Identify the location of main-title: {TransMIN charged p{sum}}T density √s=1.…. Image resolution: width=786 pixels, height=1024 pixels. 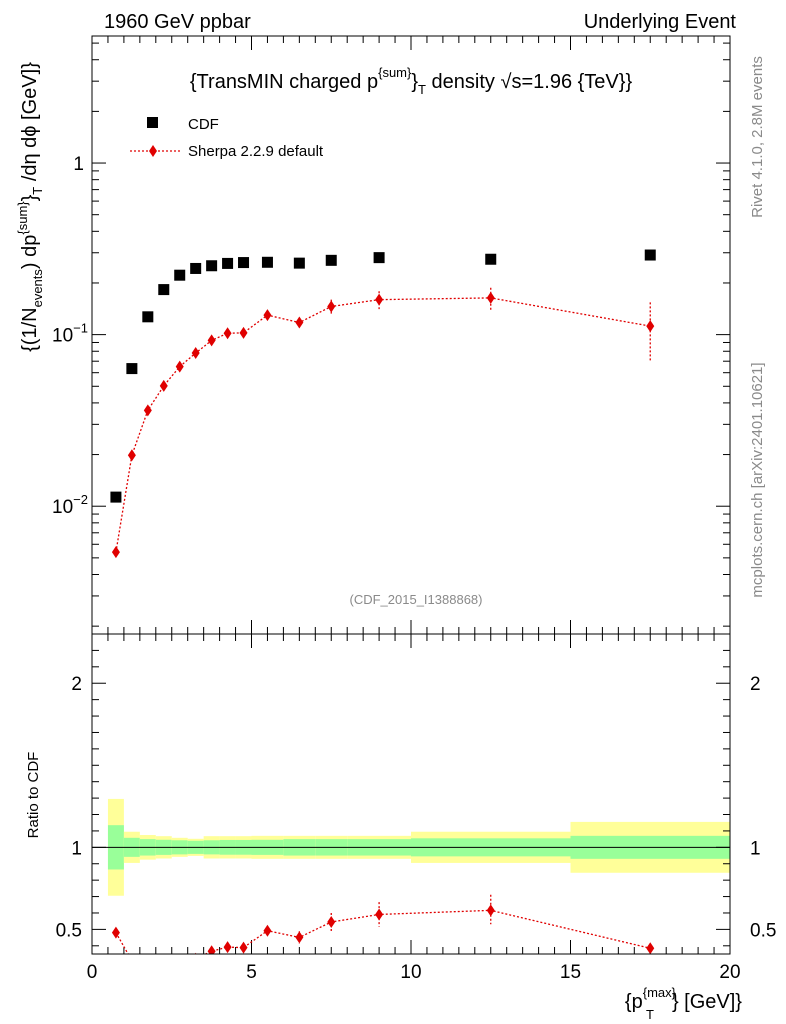
(411, 81).